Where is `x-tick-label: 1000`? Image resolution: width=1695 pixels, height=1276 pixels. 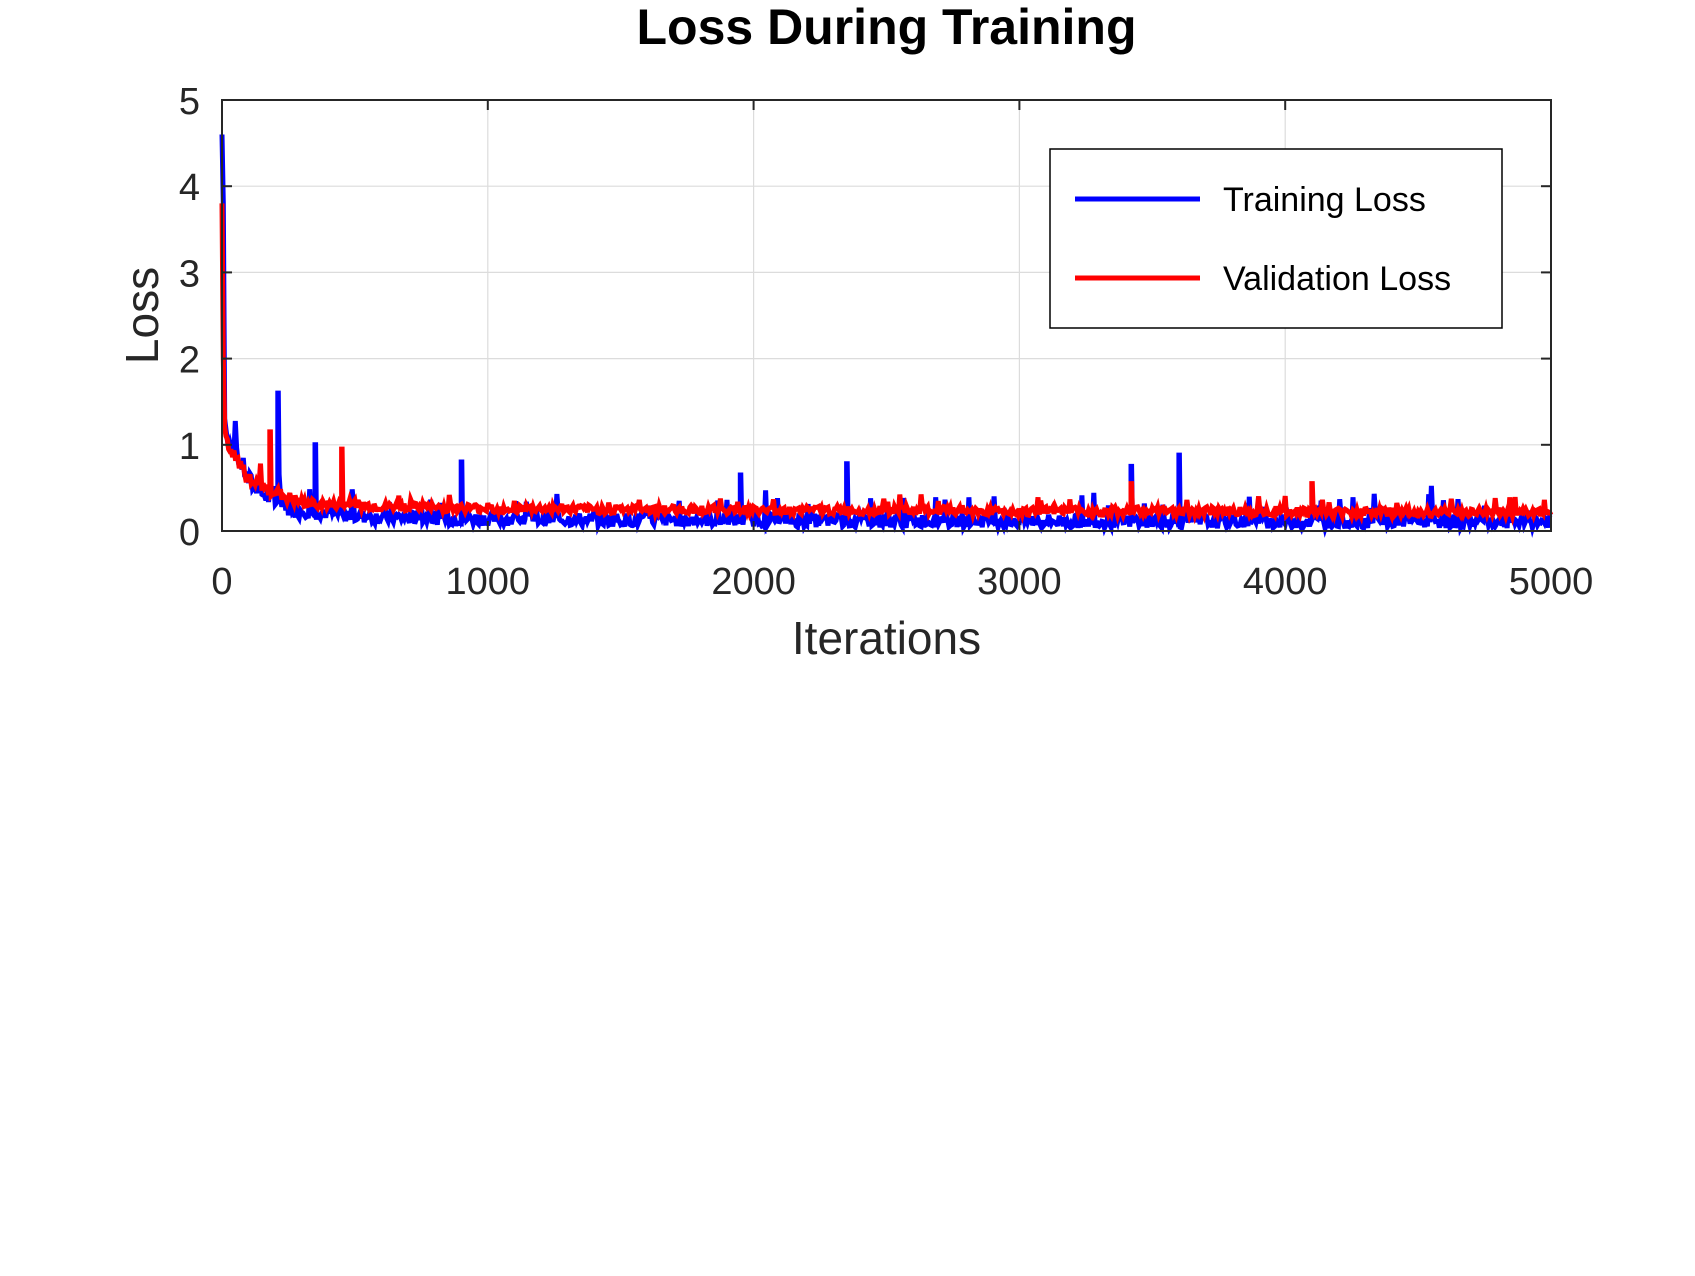 x-tick-label: 1000 is located at coordinates (488, 582).